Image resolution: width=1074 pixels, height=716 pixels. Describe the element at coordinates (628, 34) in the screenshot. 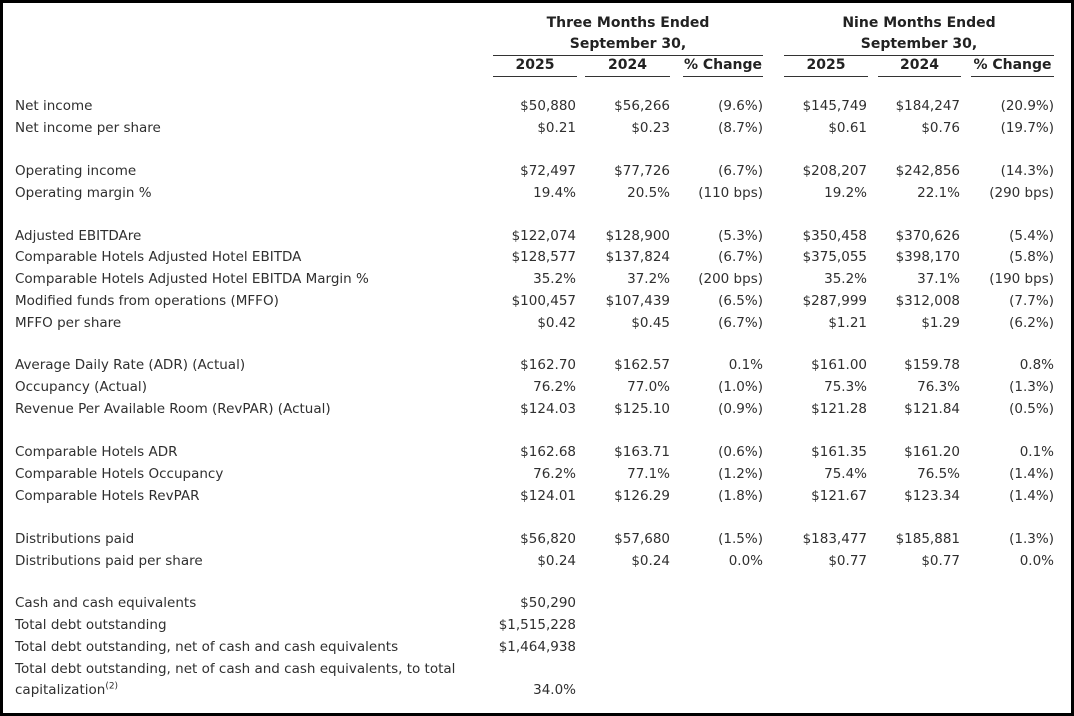

I see `three-months-header: Three Months Ended September 30,` at that location.